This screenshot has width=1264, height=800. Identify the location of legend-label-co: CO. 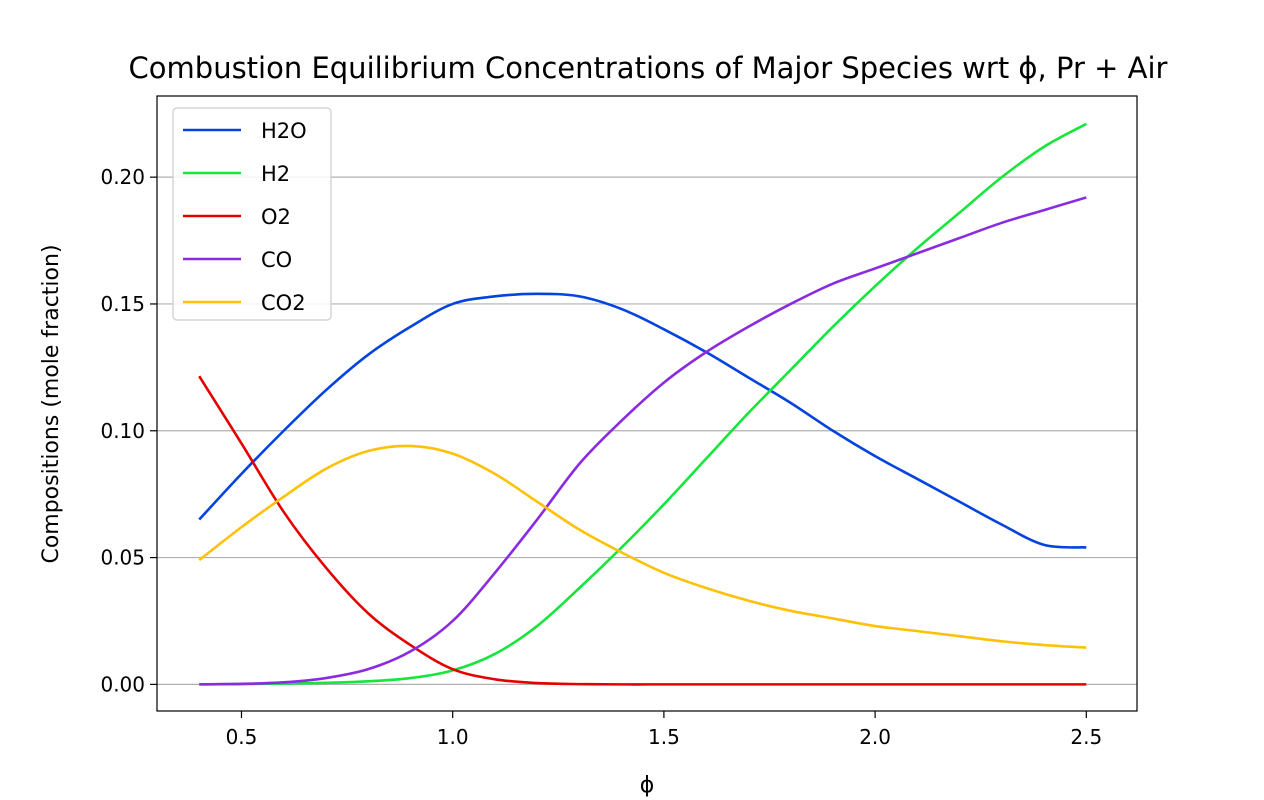
(276, 260).